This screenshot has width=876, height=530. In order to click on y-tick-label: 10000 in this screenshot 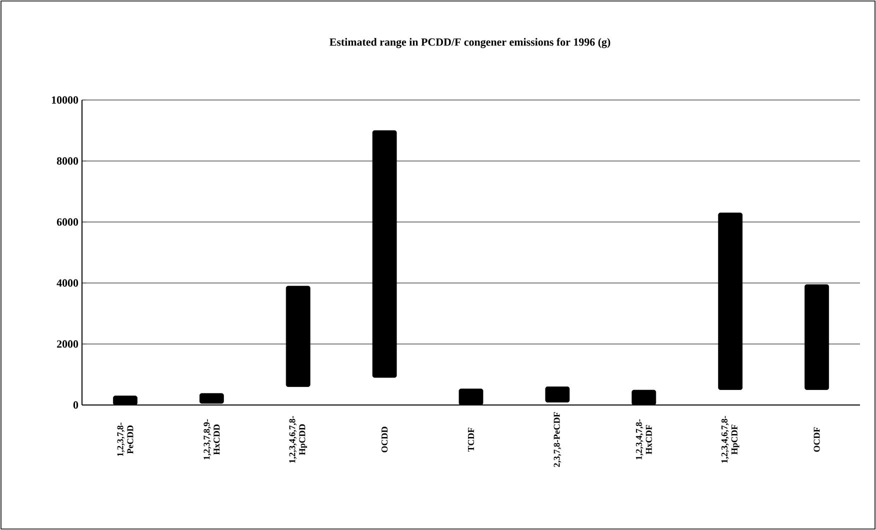, I will do `click(65, 100)`.